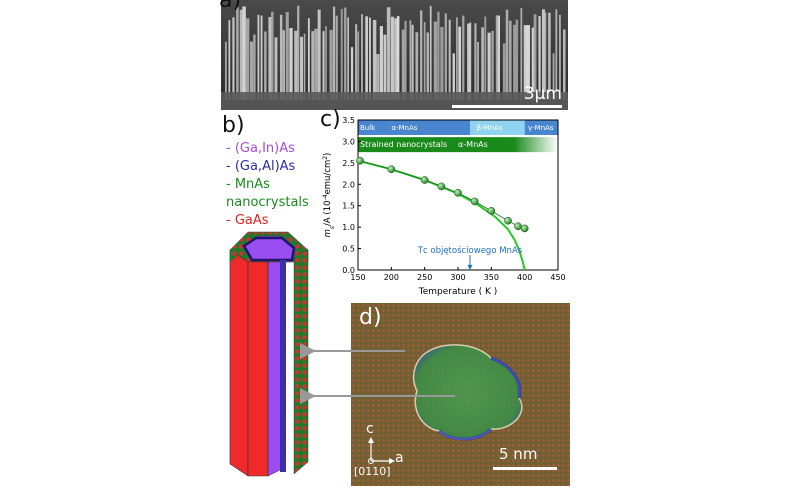 The height and width of the screenshot is (500, 800). What do you see at coordinates (328, 213) in the screenshot?
I see `y-label-part: /A (10` at bounding box center [328, 213].